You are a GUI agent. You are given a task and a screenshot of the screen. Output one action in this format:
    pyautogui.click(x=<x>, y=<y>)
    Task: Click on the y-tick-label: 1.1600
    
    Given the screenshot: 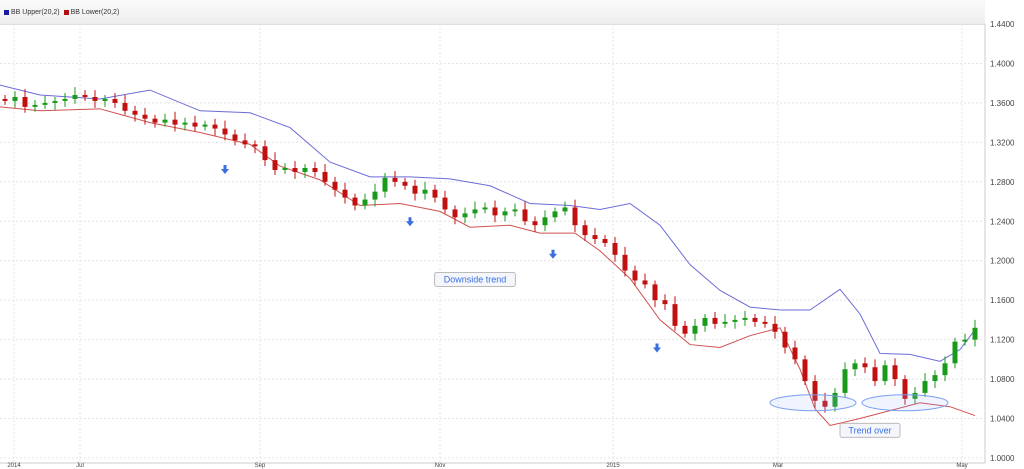 What is the action you would take?
    pyautogui.click(x=1002, y=300)
    